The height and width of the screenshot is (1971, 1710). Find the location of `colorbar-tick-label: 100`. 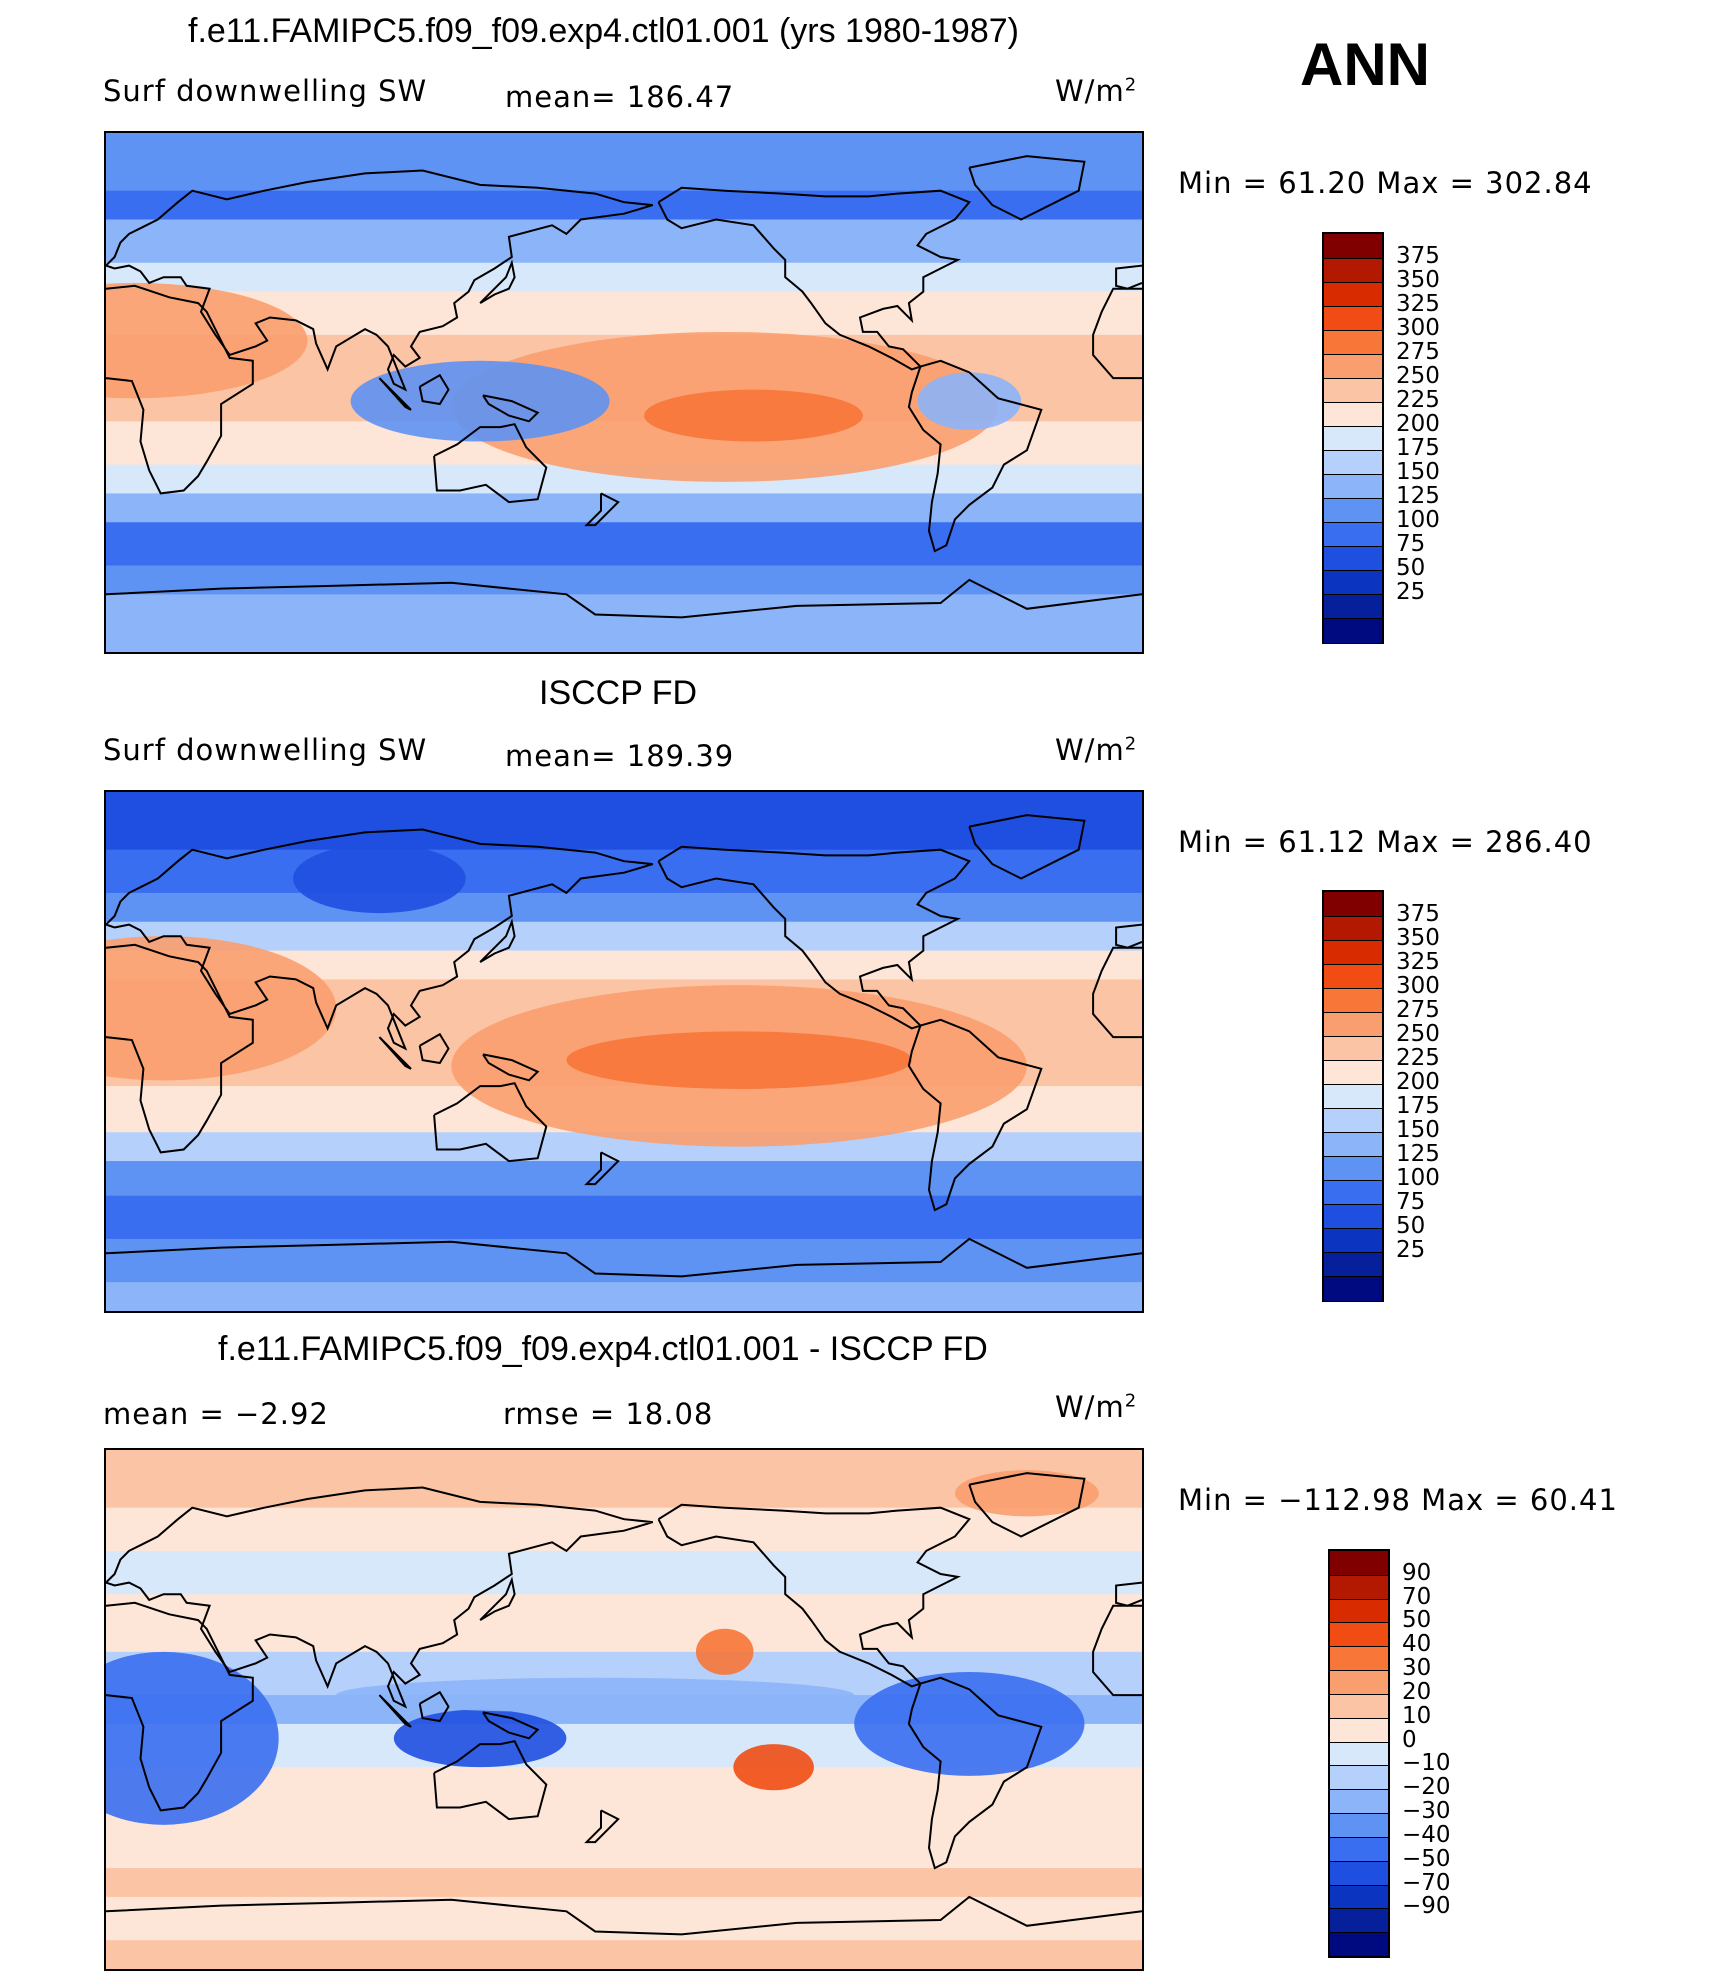

colorbar-tick-label: 100 is located at coordinates (1418, 1178).